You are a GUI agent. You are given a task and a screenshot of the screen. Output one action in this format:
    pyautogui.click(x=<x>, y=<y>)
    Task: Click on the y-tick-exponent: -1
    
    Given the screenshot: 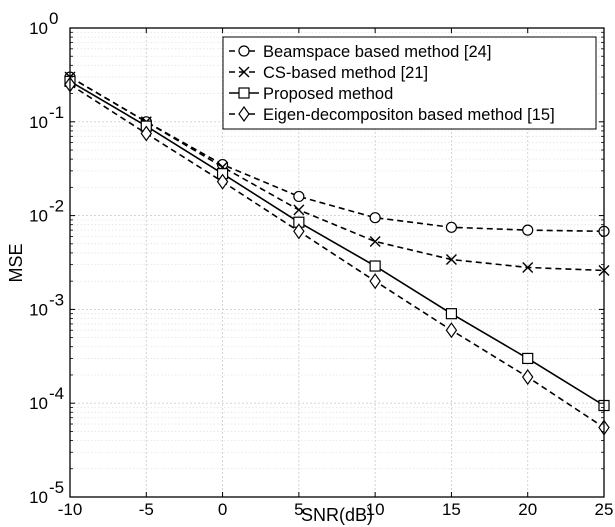 What is the action you would take?
    pyautogui.click(x=56, y=112)
    